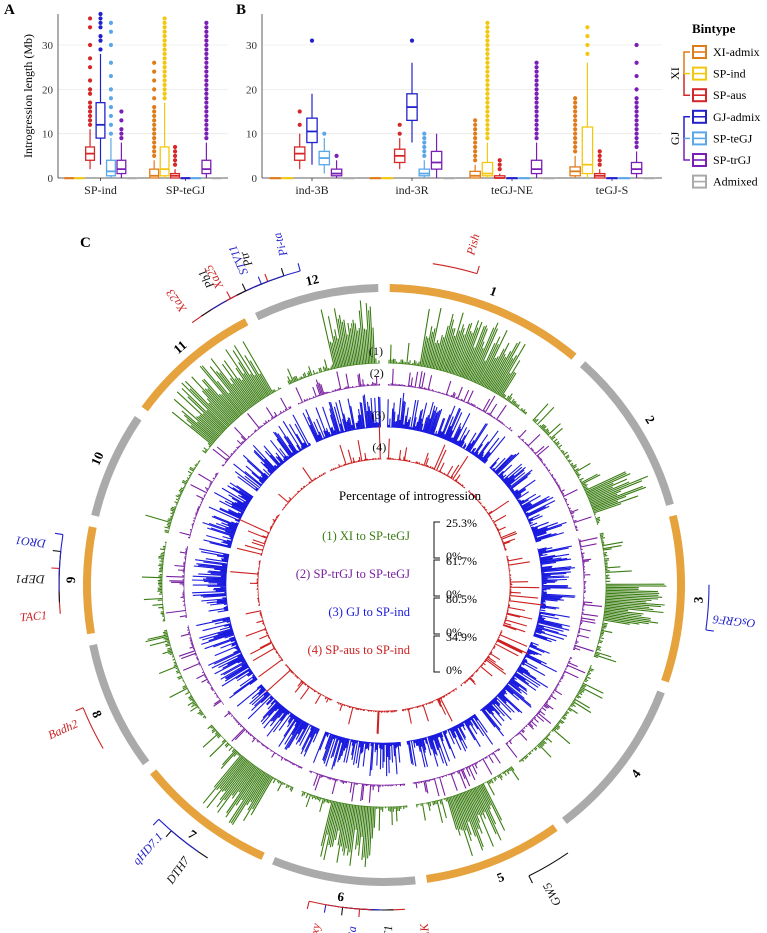 This screenshot has height=933, width=767. Describe the element at coordinates (30, 579) in the screenshot. I see `gene-label: DEP1` at that location.